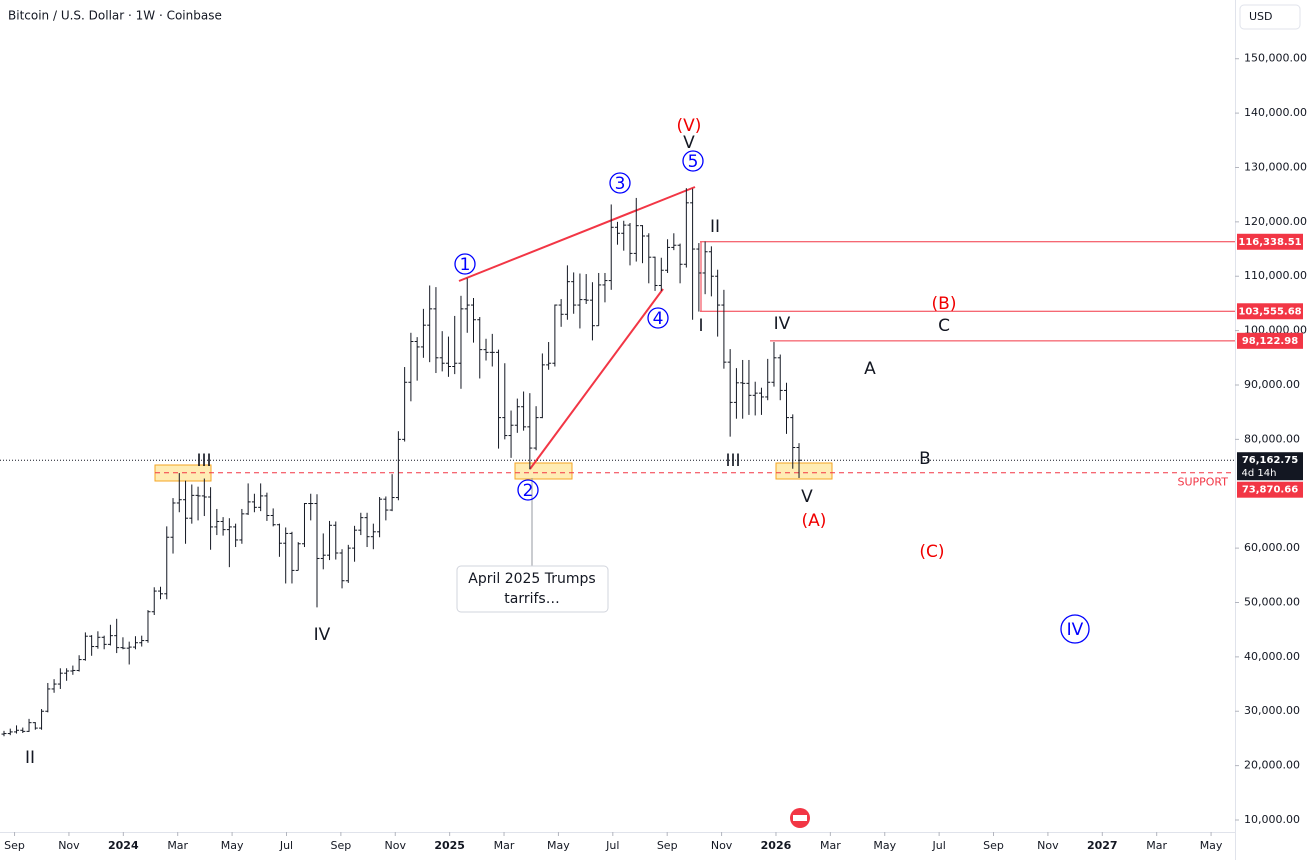 The height and width of the screenshot is (860, 1307). Describe the element at coordinates (776, 845) in the screenshot. I see `x-tick-label: 2026` at that location.